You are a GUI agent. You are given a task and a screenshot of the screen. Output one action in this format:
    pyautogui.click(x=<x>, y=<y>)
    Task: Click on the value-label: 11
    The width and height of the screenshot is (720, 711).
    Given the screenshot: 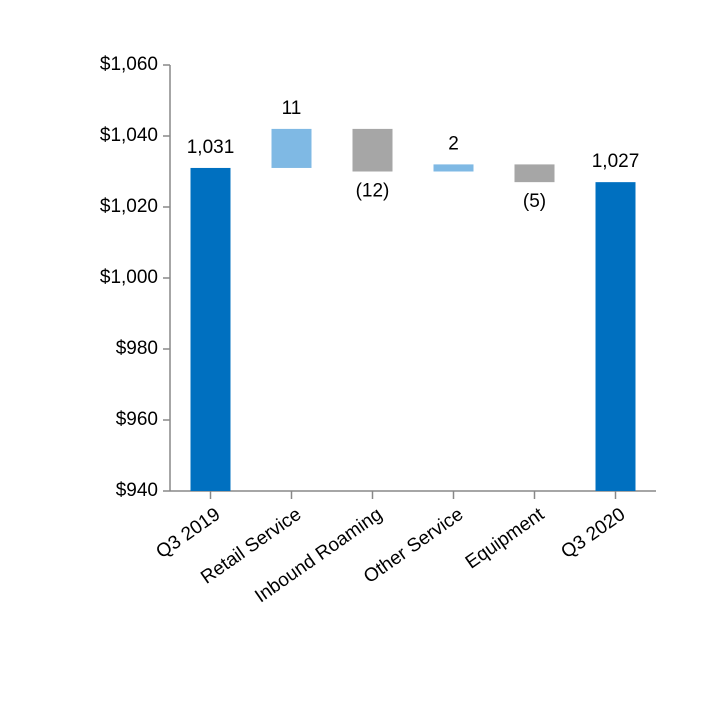 What is the action you would take?
    pyautogui.click(x=292, y=108)
    